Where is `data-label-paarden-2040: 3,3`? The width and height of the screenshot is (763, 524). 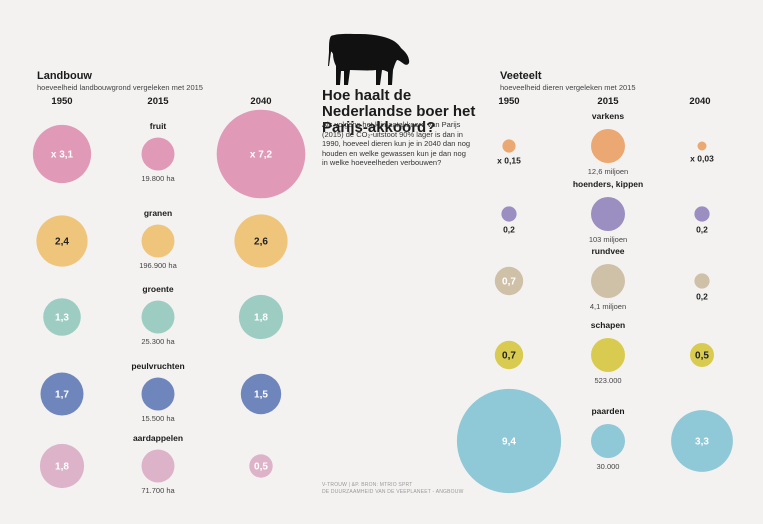
data-label-paarden-2040: 3,3 is located at coordinates (702, 442).